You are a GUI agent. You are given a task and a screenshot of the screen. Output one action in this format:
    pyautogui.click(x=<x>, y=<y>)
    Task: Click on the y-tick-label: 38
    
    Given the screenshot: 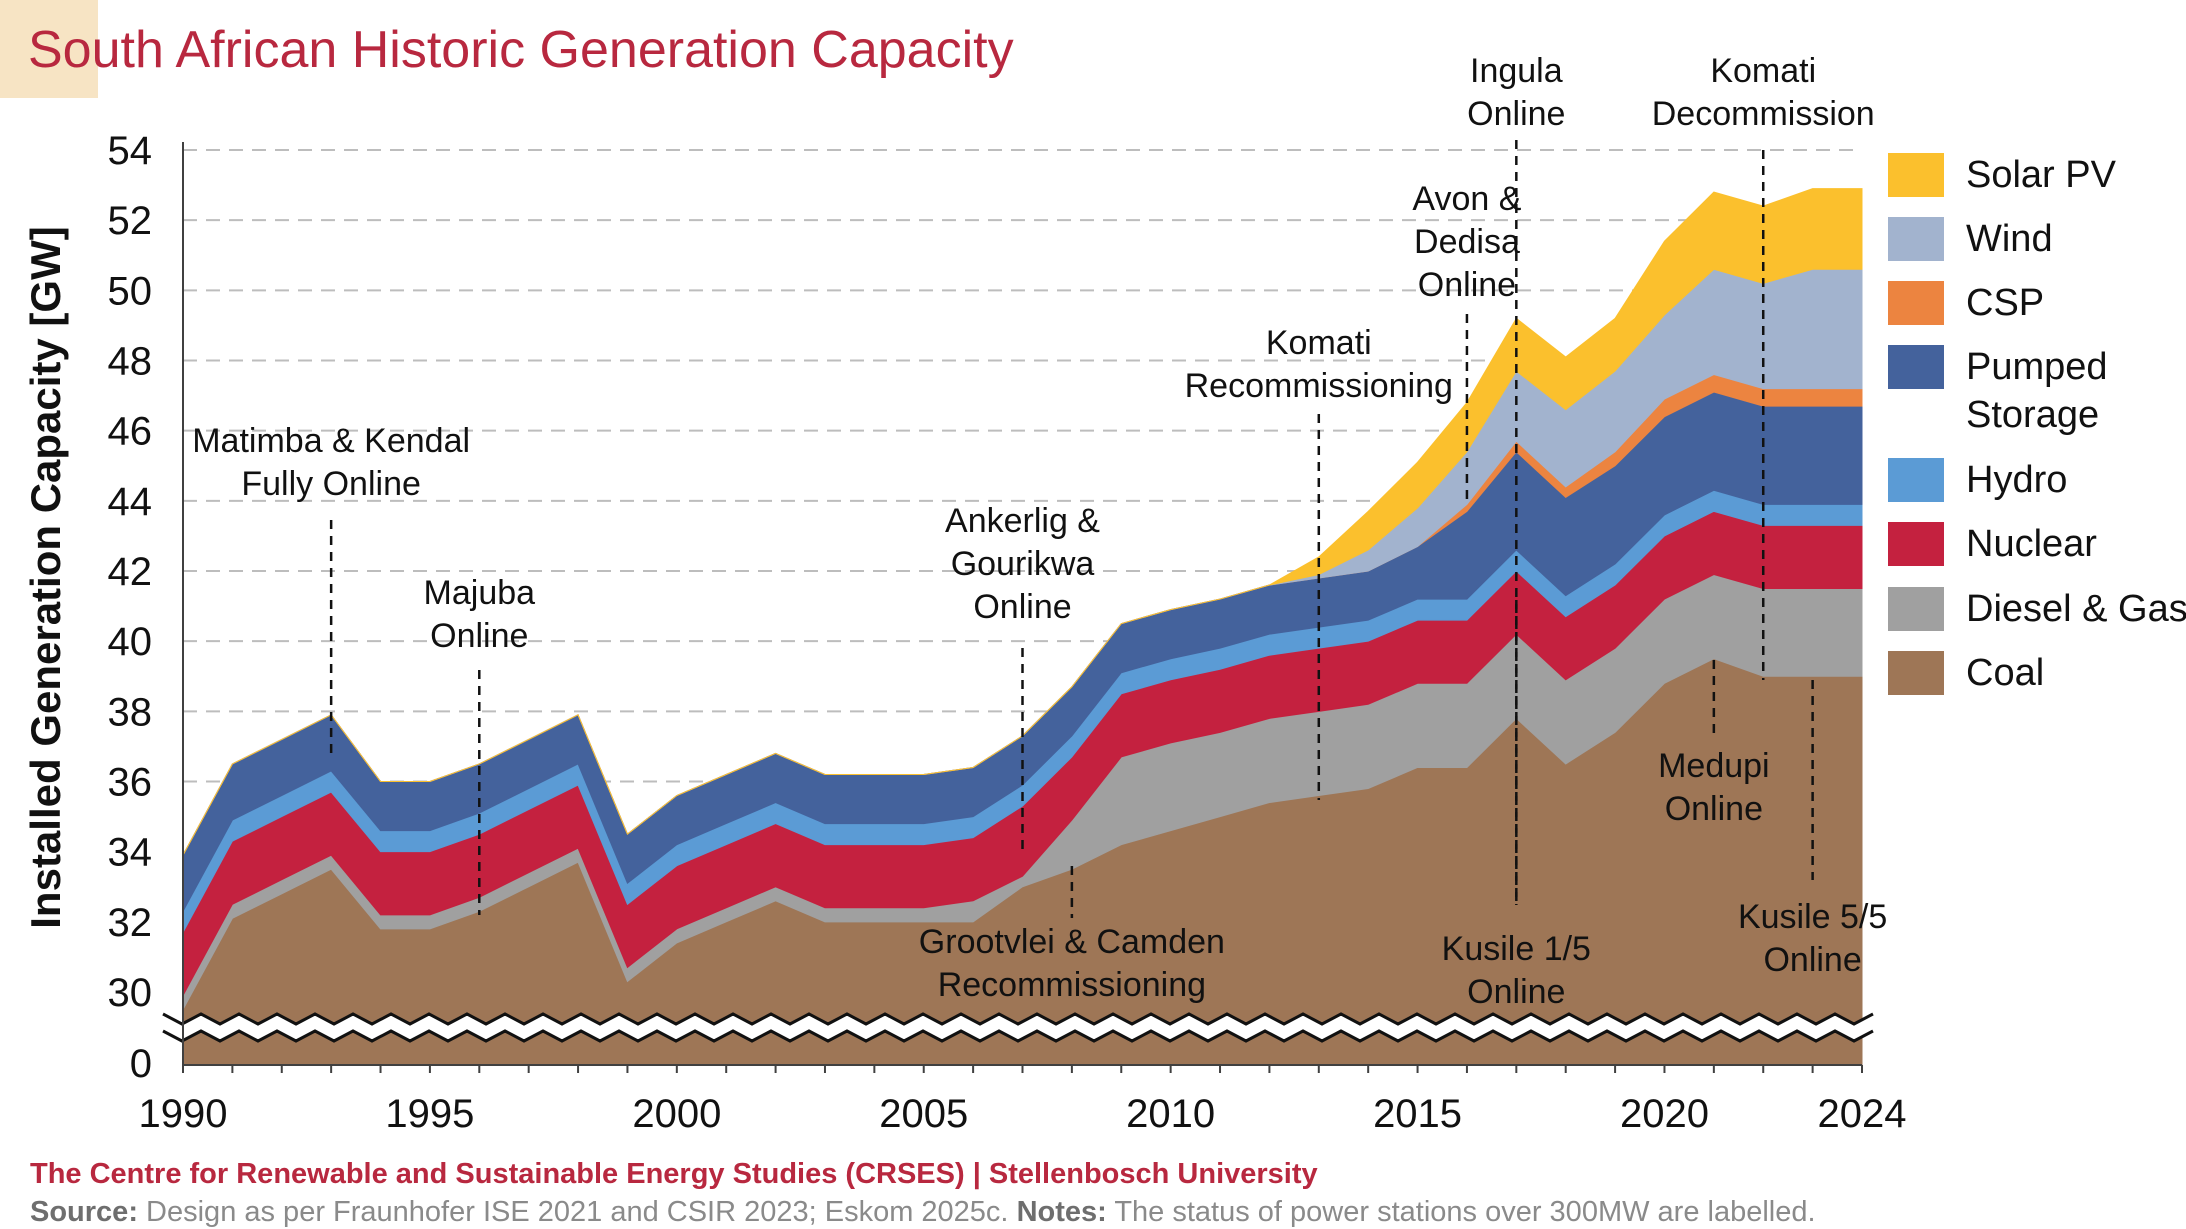 What is the action you would take?
    pyautogui.click(x=130, y=712)
    